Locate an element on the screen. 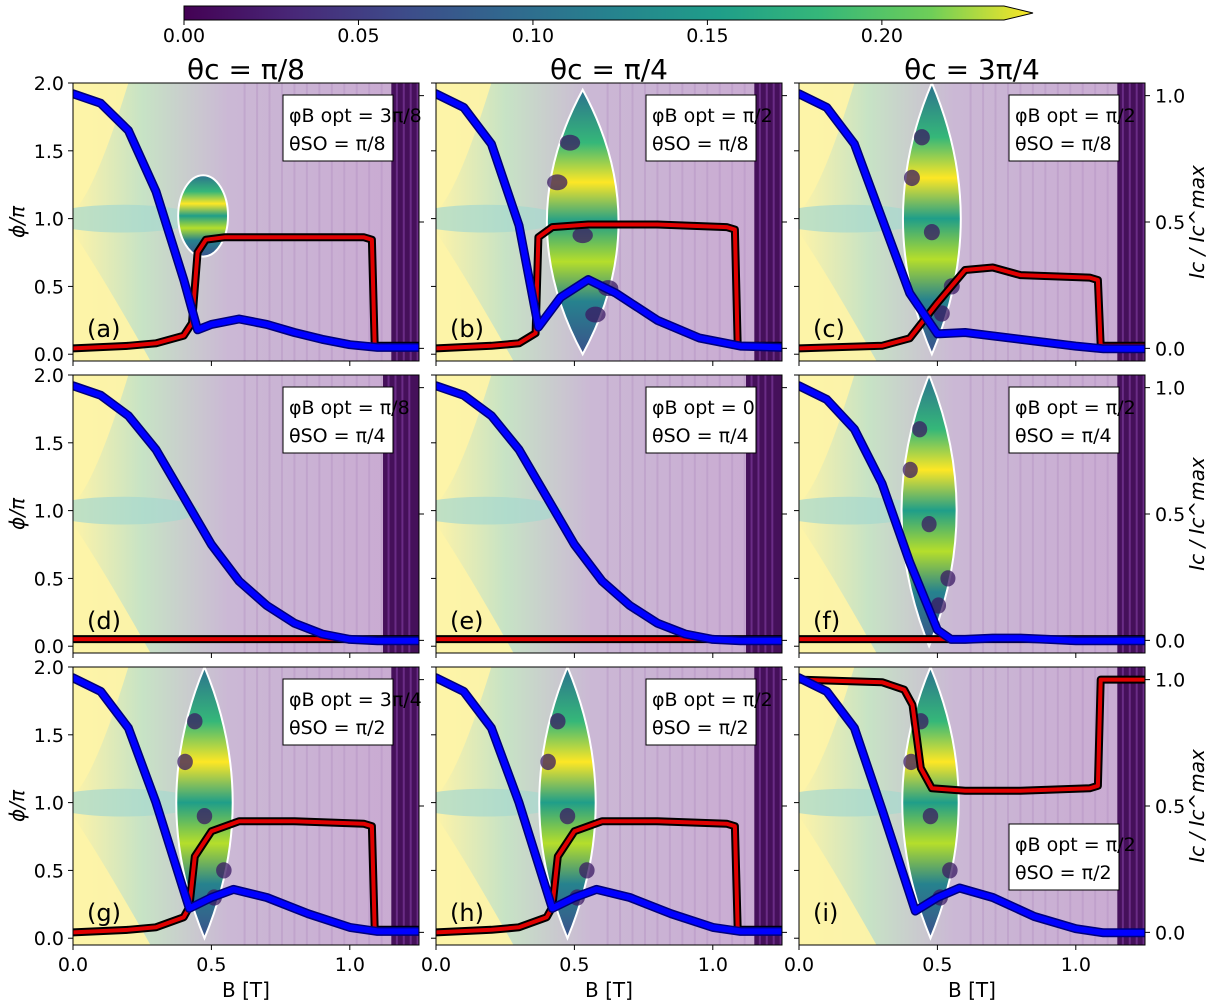 The image size is (1220, 1004). x-tick-label: 0.0 is located at coordinates (73, 965).